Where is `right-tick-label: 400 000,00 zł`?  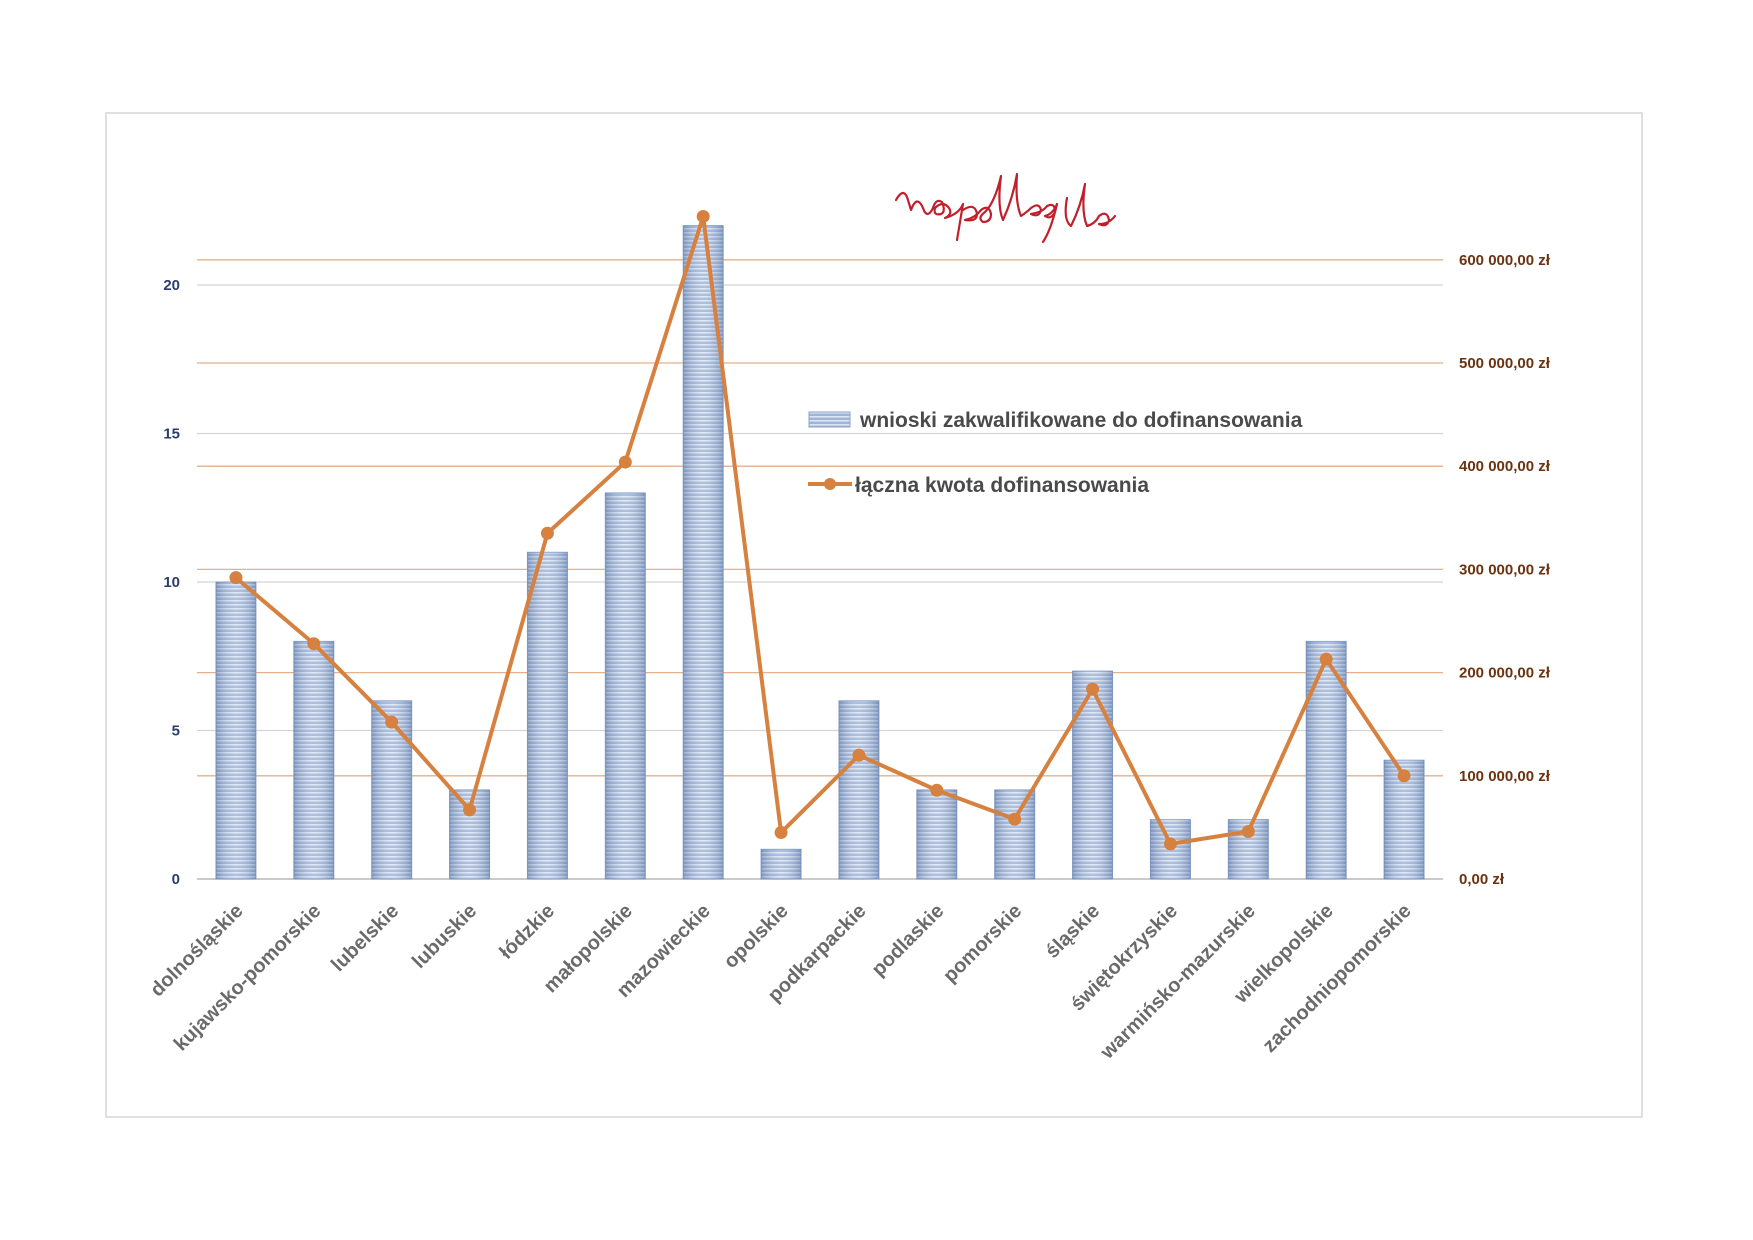
right-tick-label: 400 000,00 zł is located at coordinates (1505, 466).